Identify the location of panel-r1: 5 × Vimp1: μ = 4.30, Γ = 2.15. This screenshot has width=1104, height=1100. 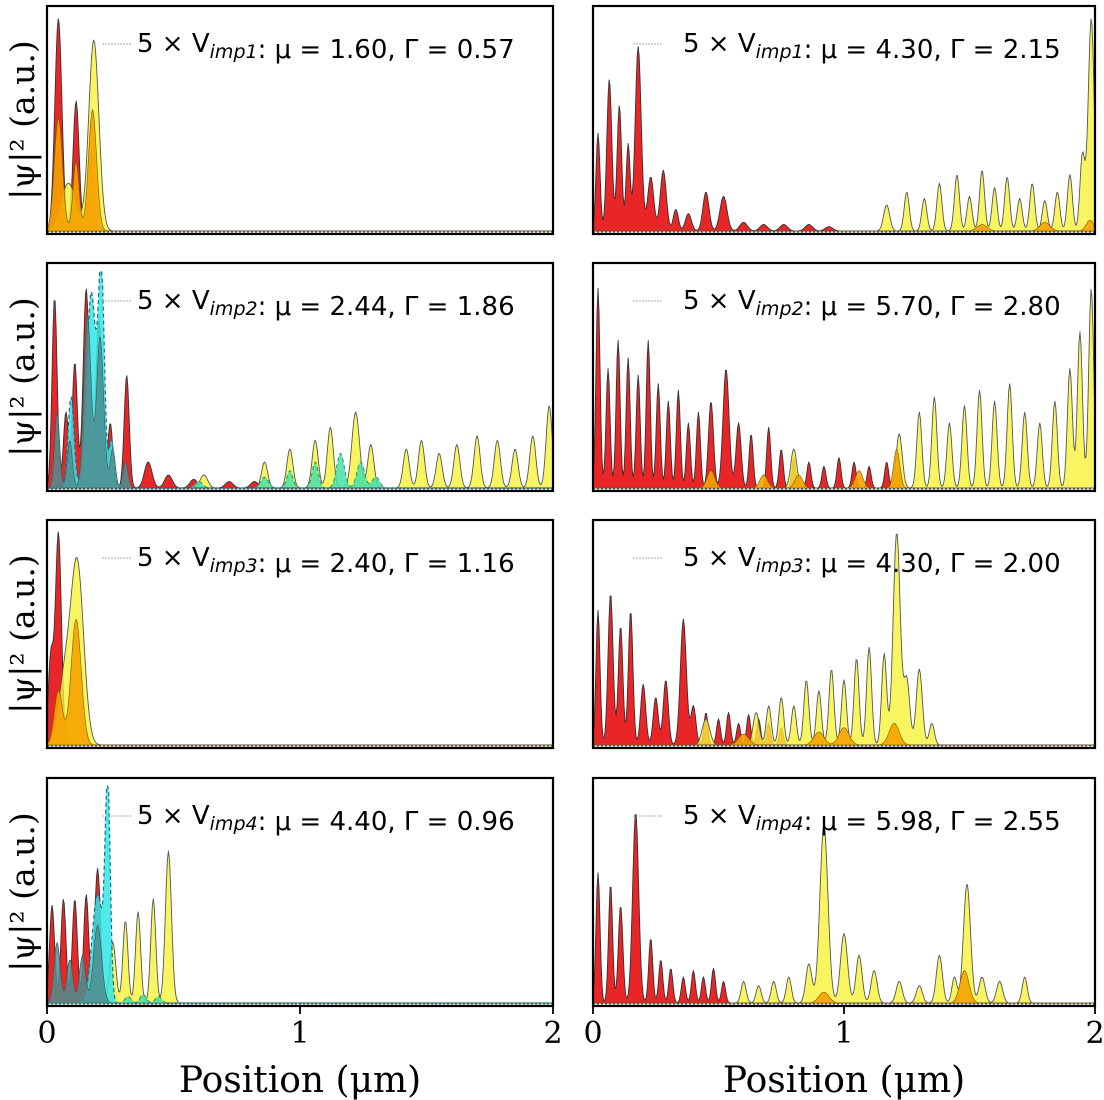
(844, 120).